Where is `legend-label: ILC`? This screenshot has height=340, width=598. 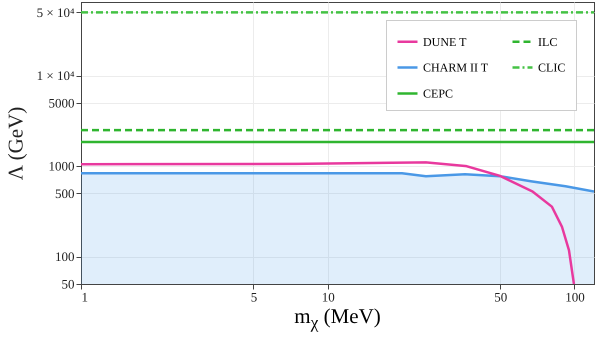 legend-label: ILC is located at coordinates (548, 41).